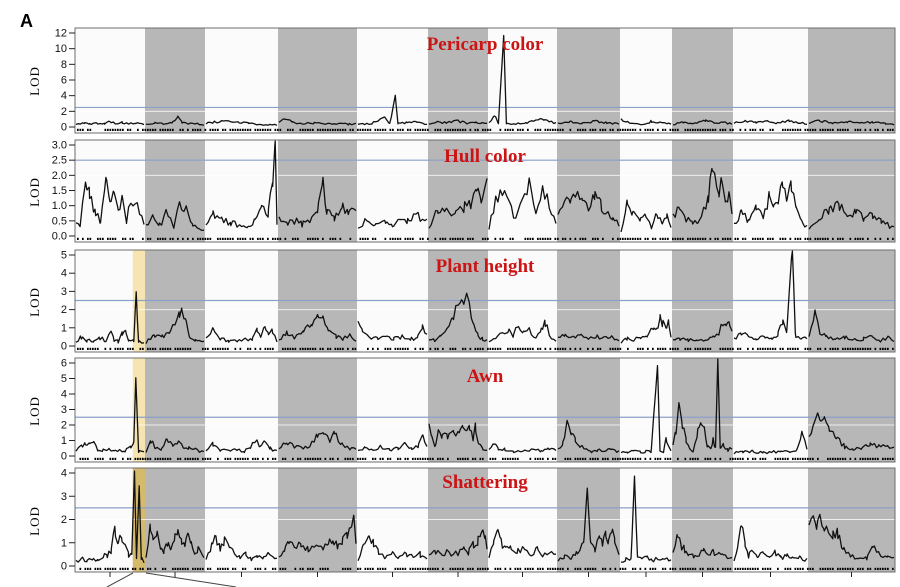 This screenshot has height=587, width=900. I want to click on y-tick-label: 3, so click(64, 497).